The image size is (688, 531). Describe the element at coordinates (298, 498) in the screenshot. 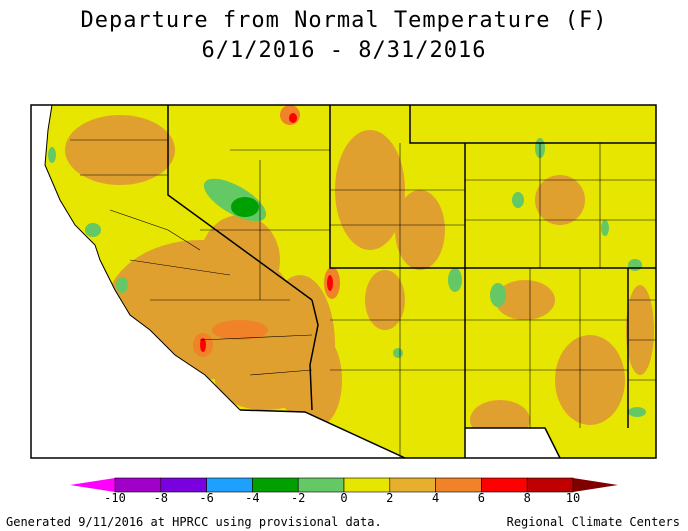

I see `legend-tick-label: -2` at that location.